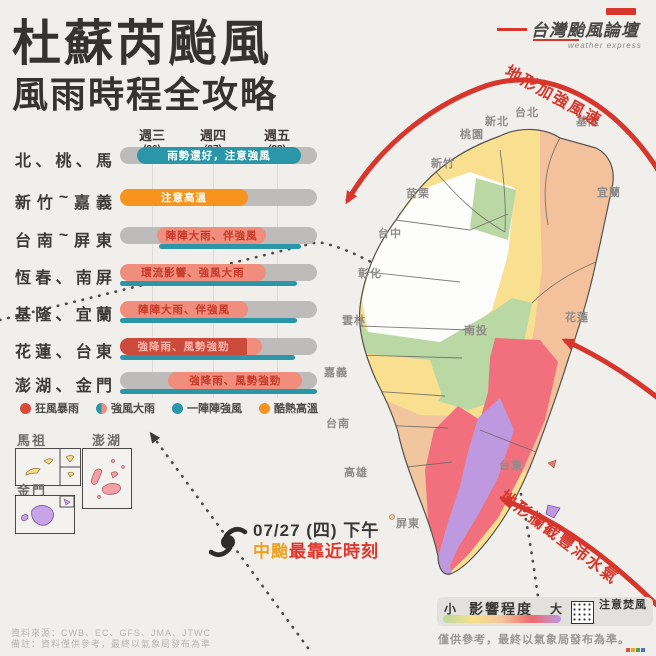 This screenshot has height=656, width=656. What do you see at coordinates (392, 517) in the screenshot?
I see `liuqiu-island` at bounding box center [392, 517].